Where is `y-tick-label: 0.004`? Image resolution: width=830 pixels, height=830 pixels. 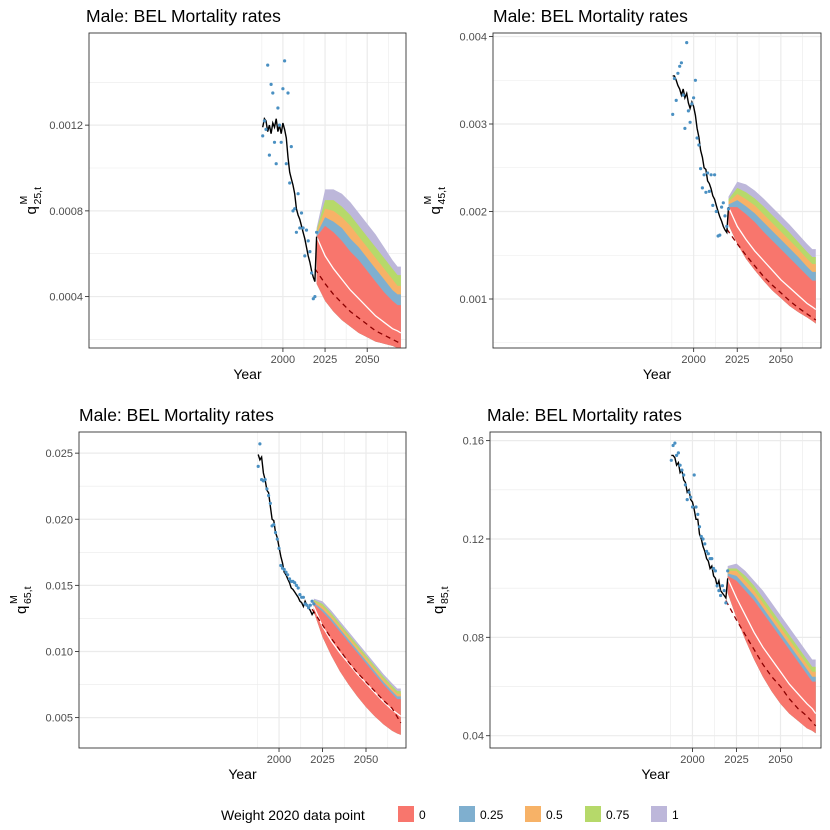
y-tick-label: 0.004 is located at coordinates (473, 38).